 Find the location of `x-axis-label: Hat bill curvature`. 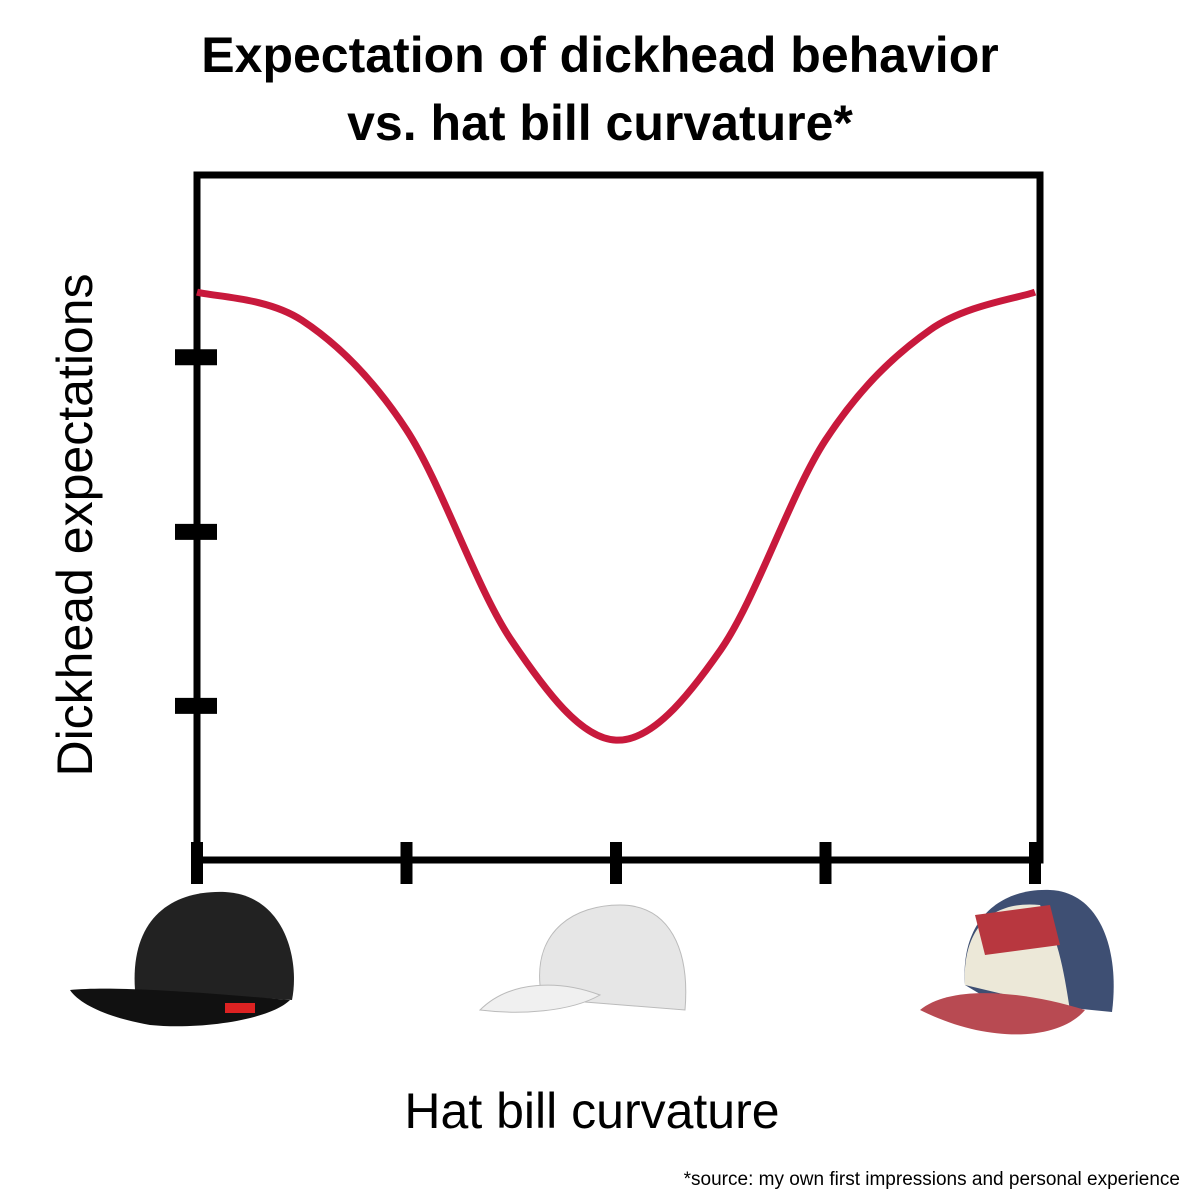

x-axis-label: Hat bill curvature is located at coordinates (591, 1111).